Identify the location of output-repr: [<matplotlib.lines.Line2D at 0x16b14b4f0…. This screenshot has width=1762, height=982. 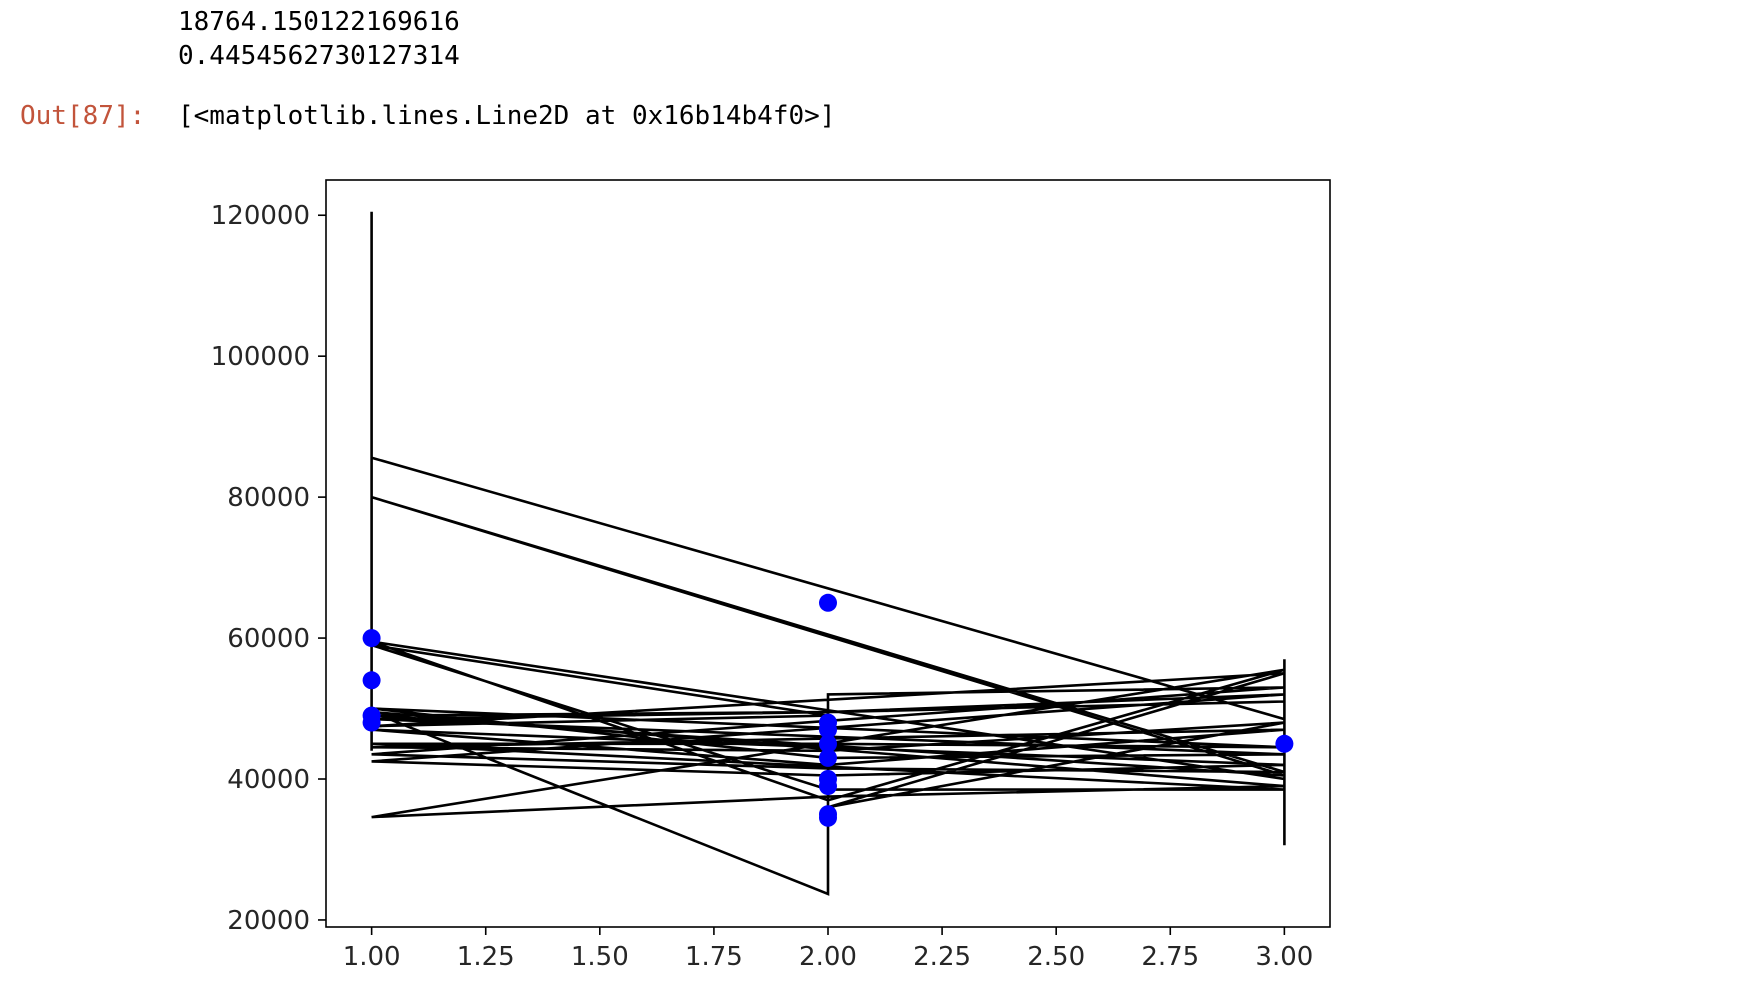
(507, 116).